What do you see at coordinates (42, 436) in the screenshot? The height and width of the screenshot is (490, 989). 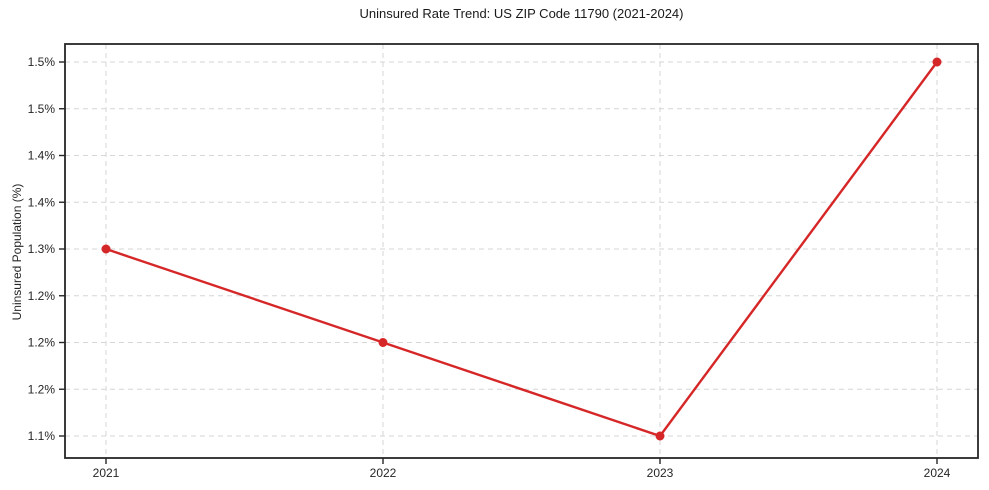 I see `y-tick-label: 1.1%` at bounding box center [42, 436].